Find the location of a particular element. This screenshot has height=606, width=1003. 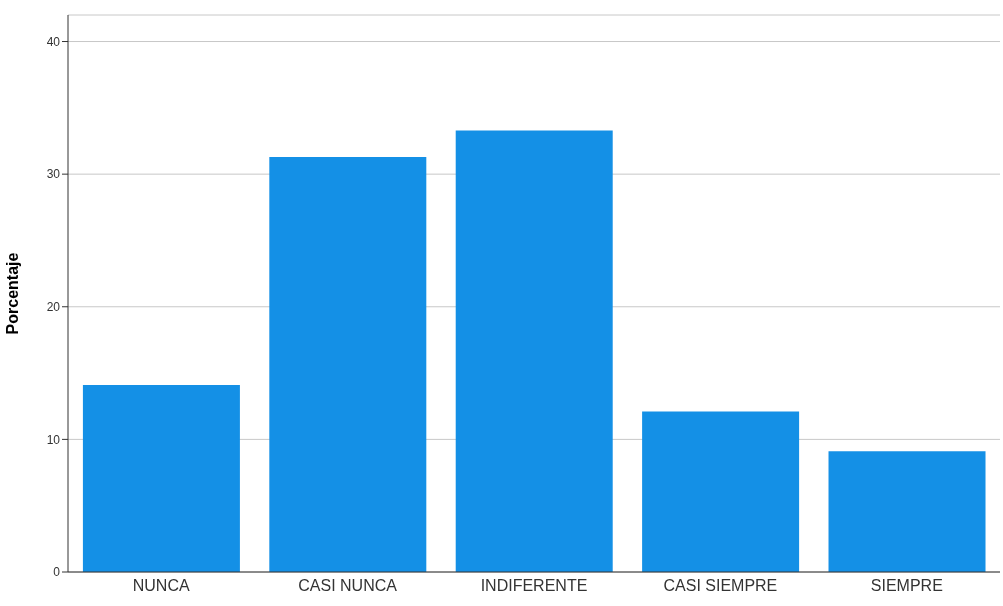

x-tick-label: NUNCA is located at coordinates (161, 586).